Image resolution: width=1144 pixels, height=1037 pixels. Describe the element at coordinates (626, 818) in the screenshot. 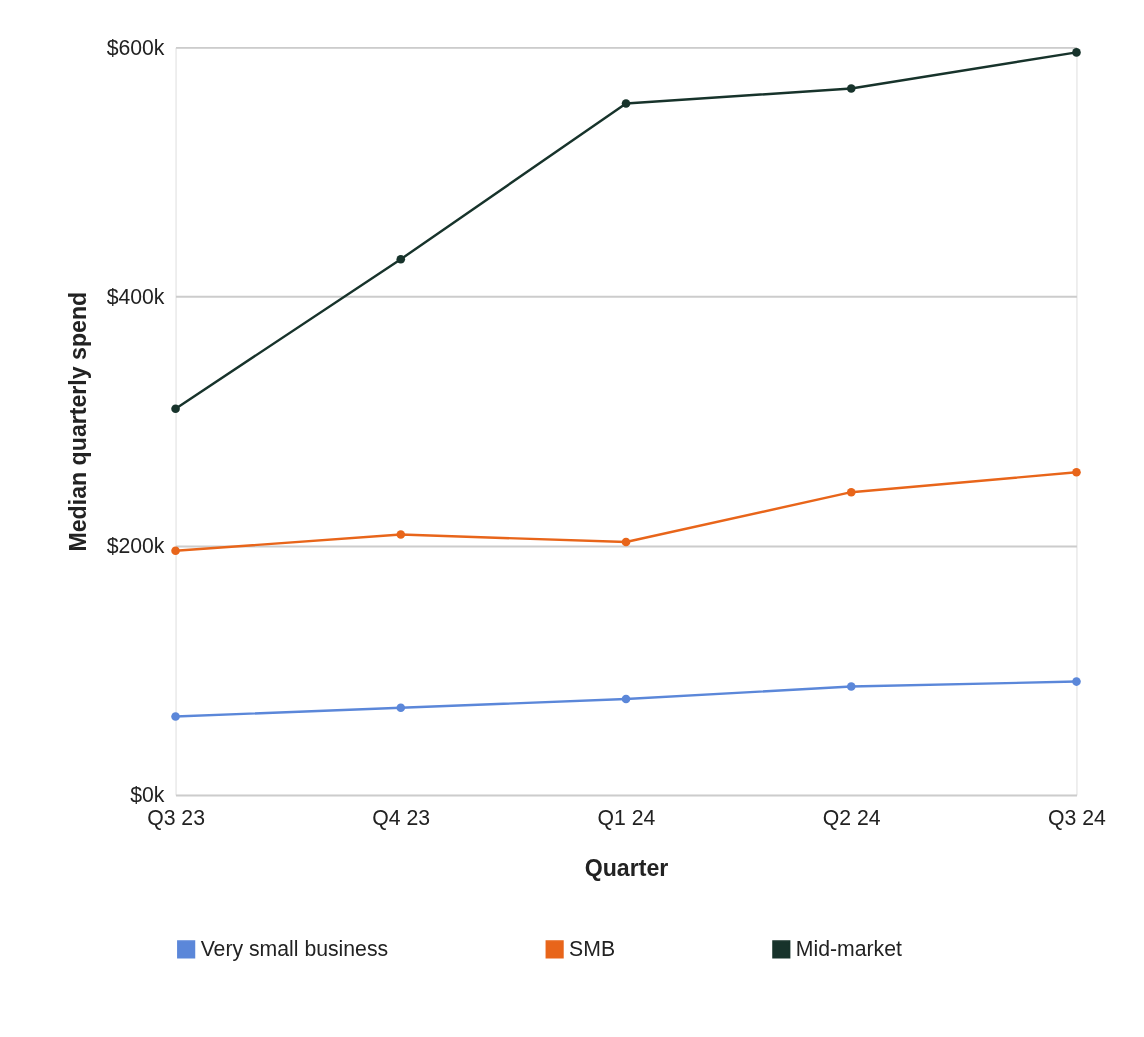

I see `x-tick-label: Q1 24` at that location.